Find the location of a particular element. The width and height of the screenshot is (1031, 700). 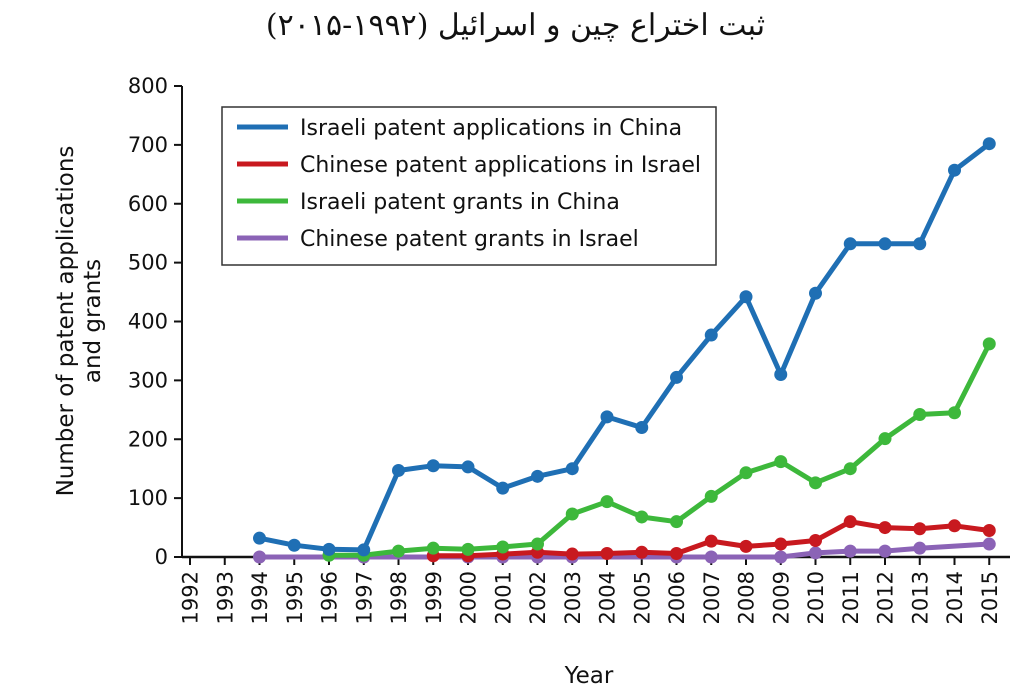

y-tick-label: 200 is located at coordinates (148, 439).